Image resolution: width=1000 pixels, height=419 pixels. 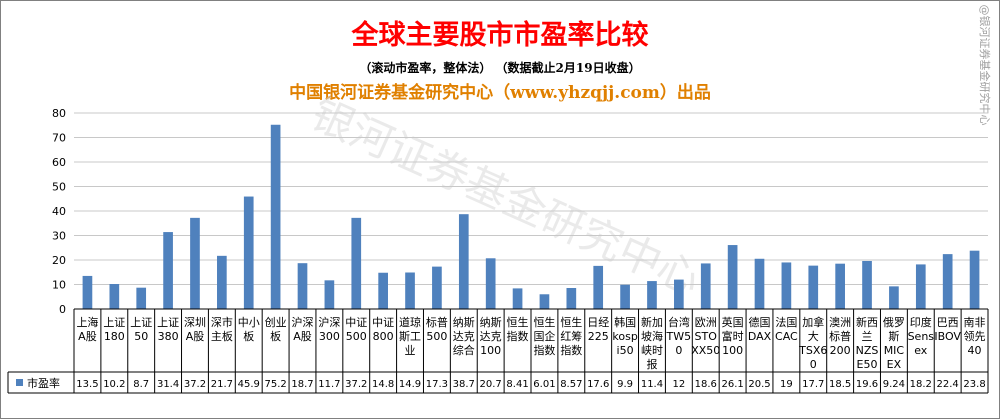 I want to click on category-label: 道琼斯工业, so click(x=410, y=336).